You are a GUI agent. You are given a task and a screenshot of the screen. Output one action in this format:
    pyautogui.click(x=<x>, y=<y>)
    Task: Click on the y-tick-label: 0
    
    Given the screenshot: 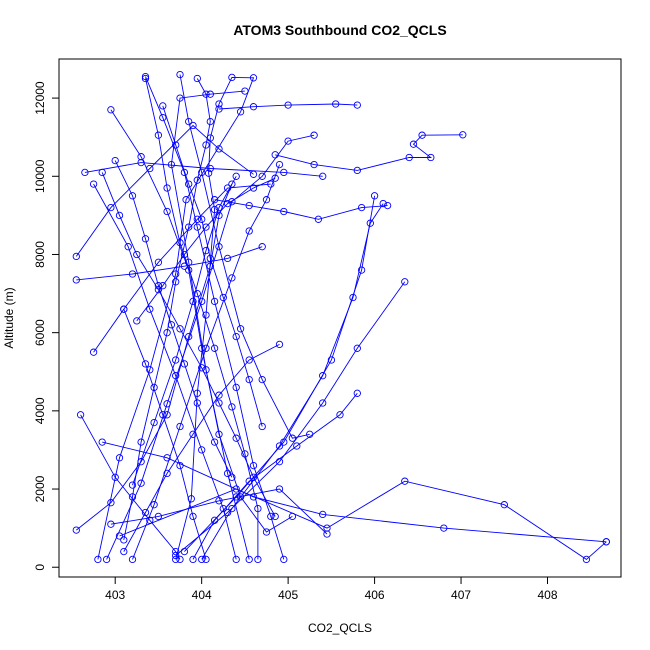 What is the action you would take?
    pyautogui.click(x=40, y=567)
    